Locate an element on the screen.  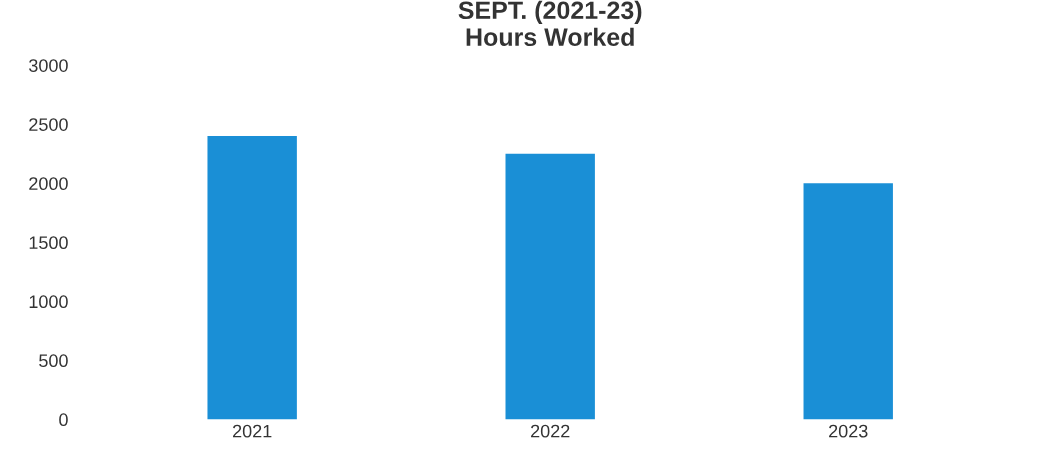
y-tick-label: 1000 is located at coordinates (48, 302).